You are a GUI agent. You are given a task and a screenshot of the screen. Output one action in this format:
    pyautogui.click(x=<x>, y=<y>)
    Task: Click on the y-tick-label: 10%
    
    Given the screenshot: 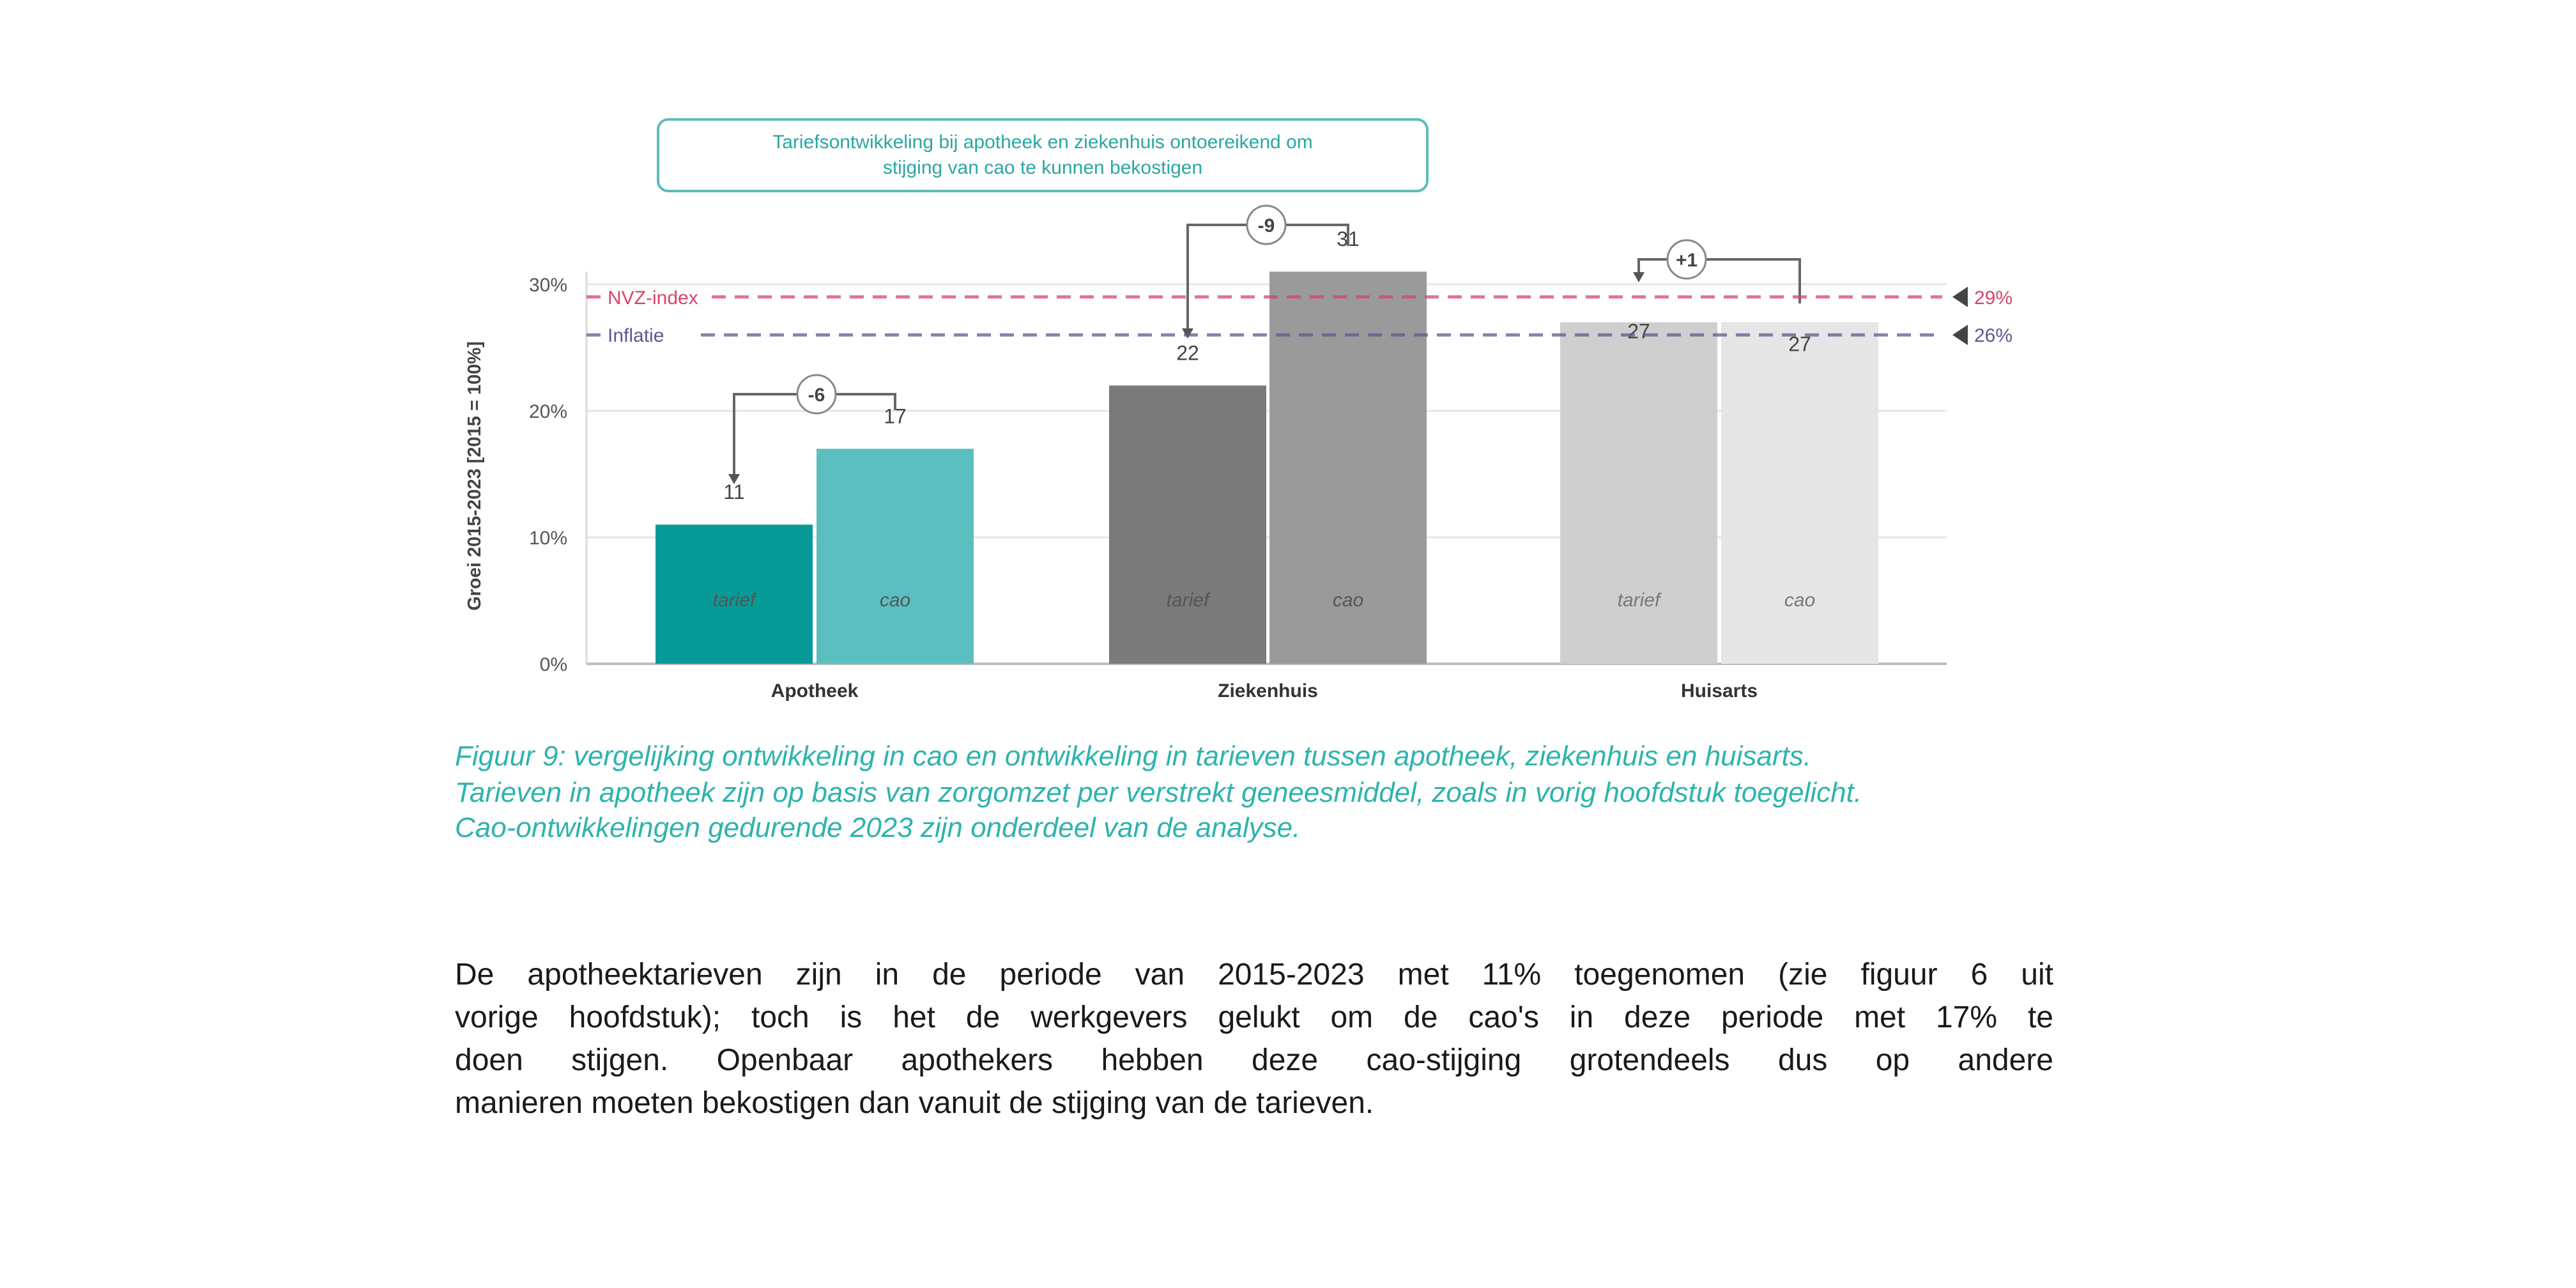 What is the action you would take?
    pyautogui.click(x=548, y=538)
    